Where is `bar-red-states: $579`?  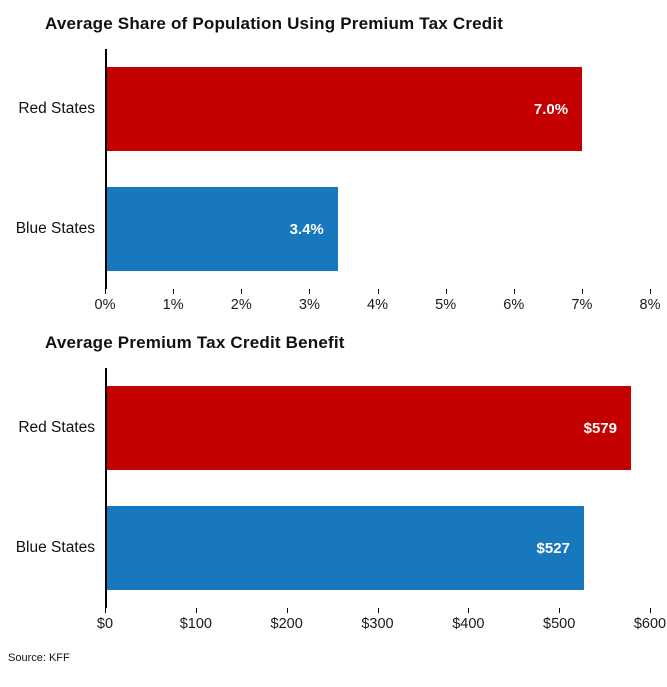
bar-red-states: $579 is located at coordinates (369, 428).